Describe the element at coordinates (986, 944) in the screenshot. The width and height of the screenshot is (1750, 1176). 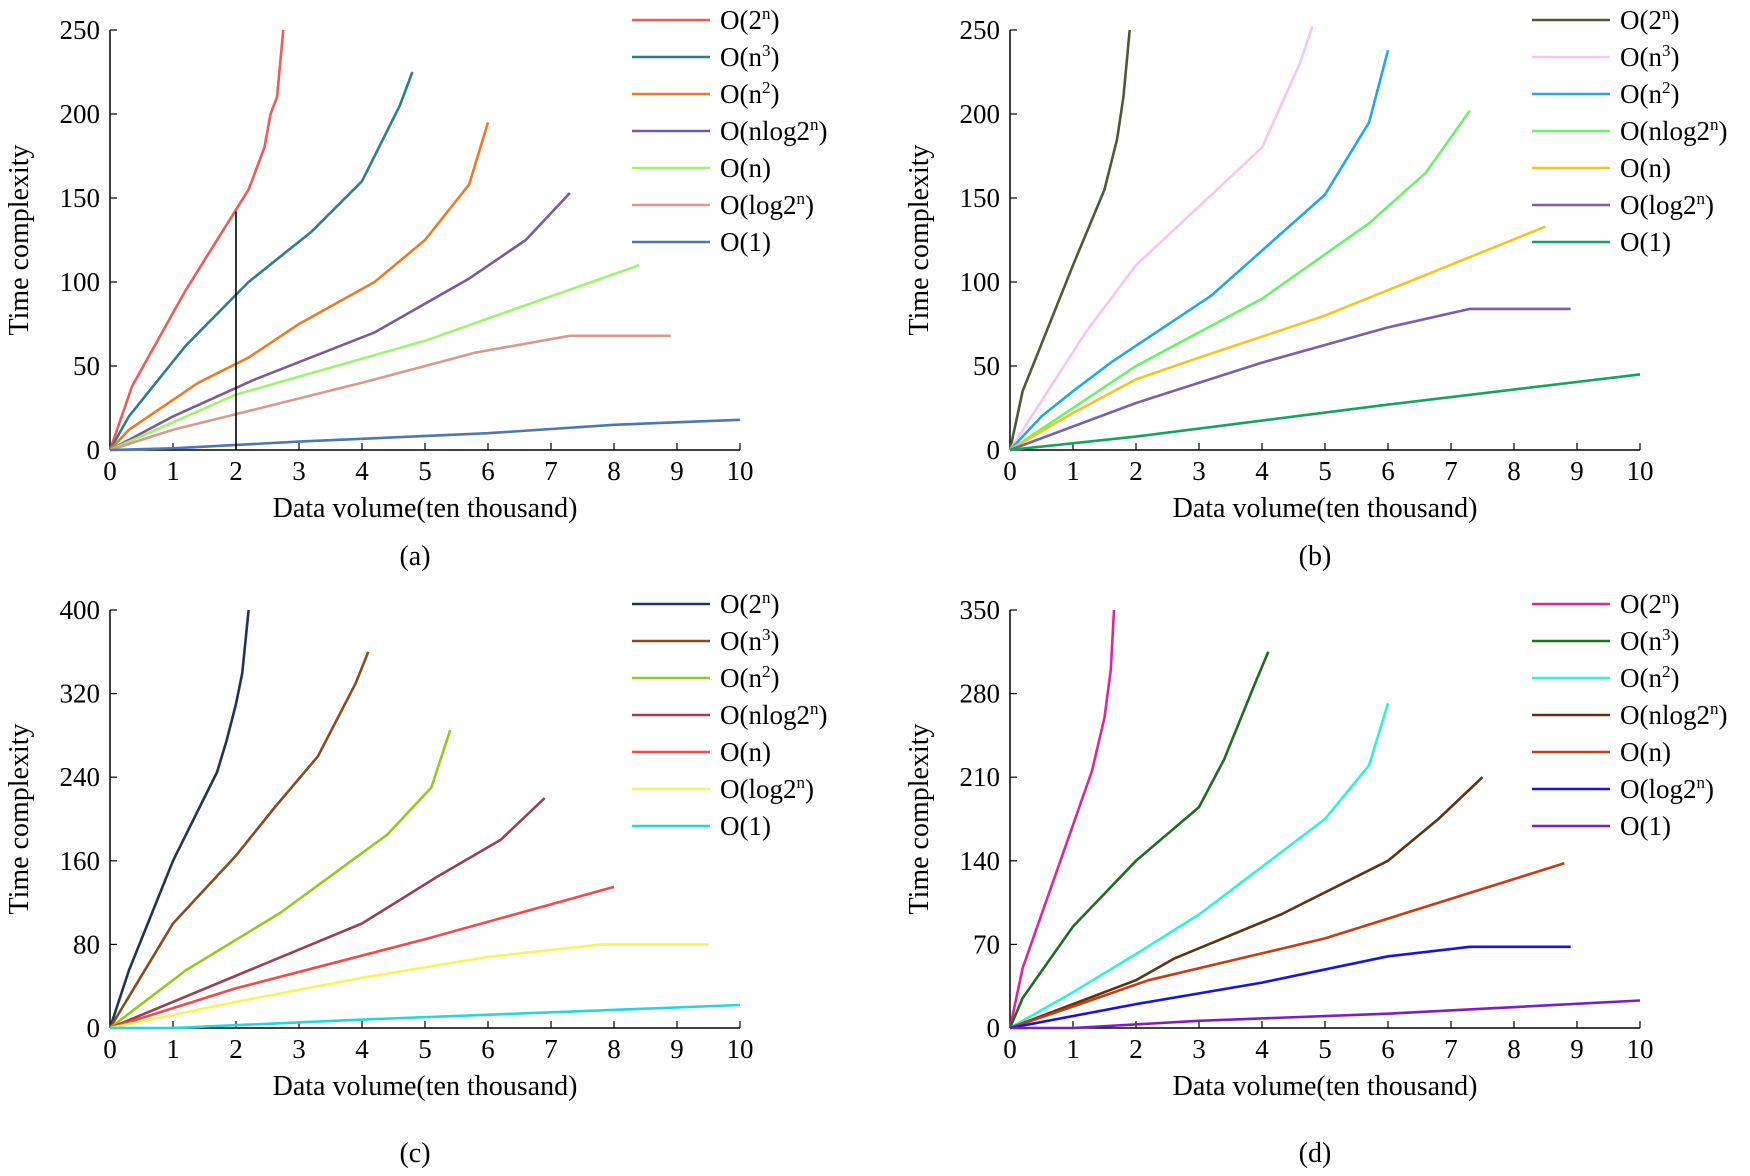
I see `y-tick-label: 70` at that location.